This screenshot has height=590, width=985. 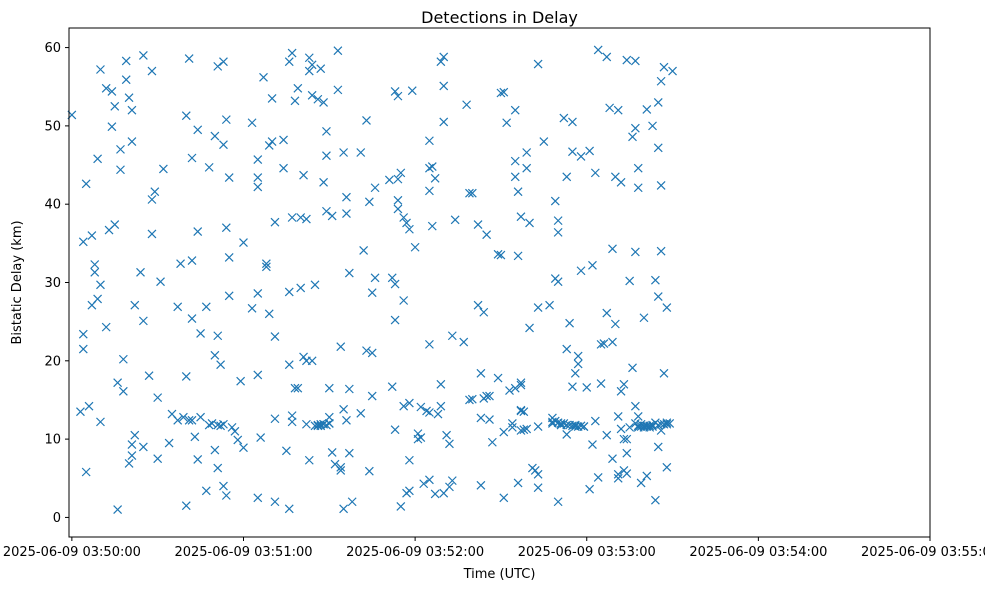 I want to click on x-tick-label: 2025-06-09 03:52:00, so click(x=415, y=552).